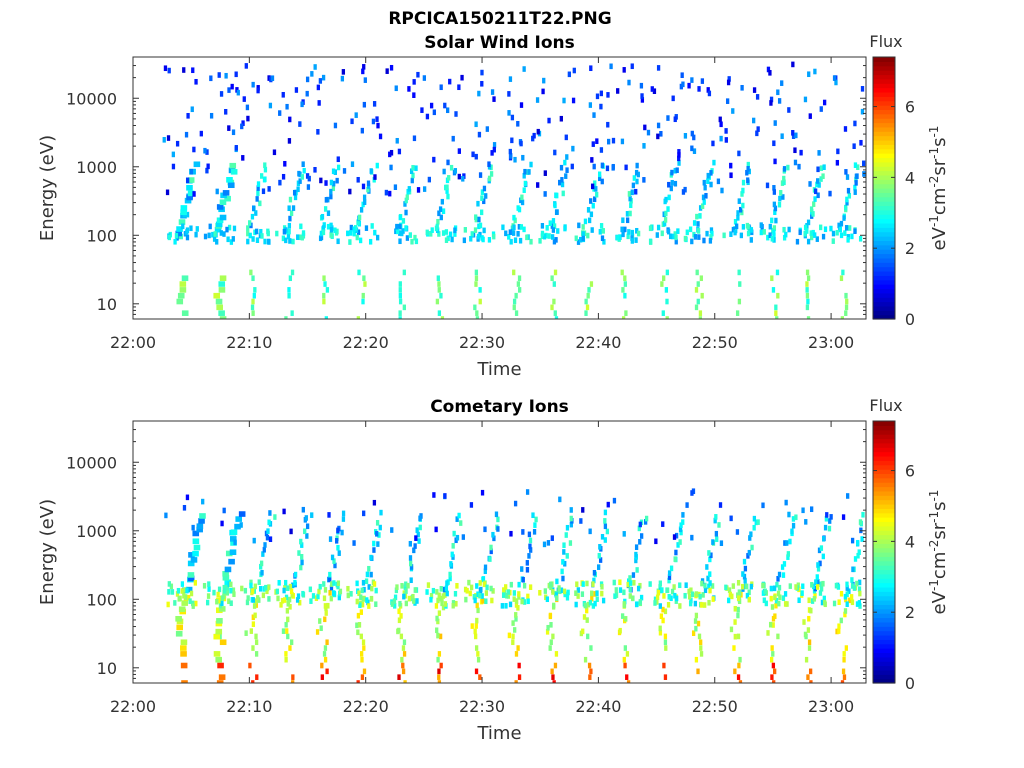 This screenshot has width=1024, height=768. Describe the element at coordinates (366, 342) in the screenshot. I see `x-tick-label: 22:20` at that location.